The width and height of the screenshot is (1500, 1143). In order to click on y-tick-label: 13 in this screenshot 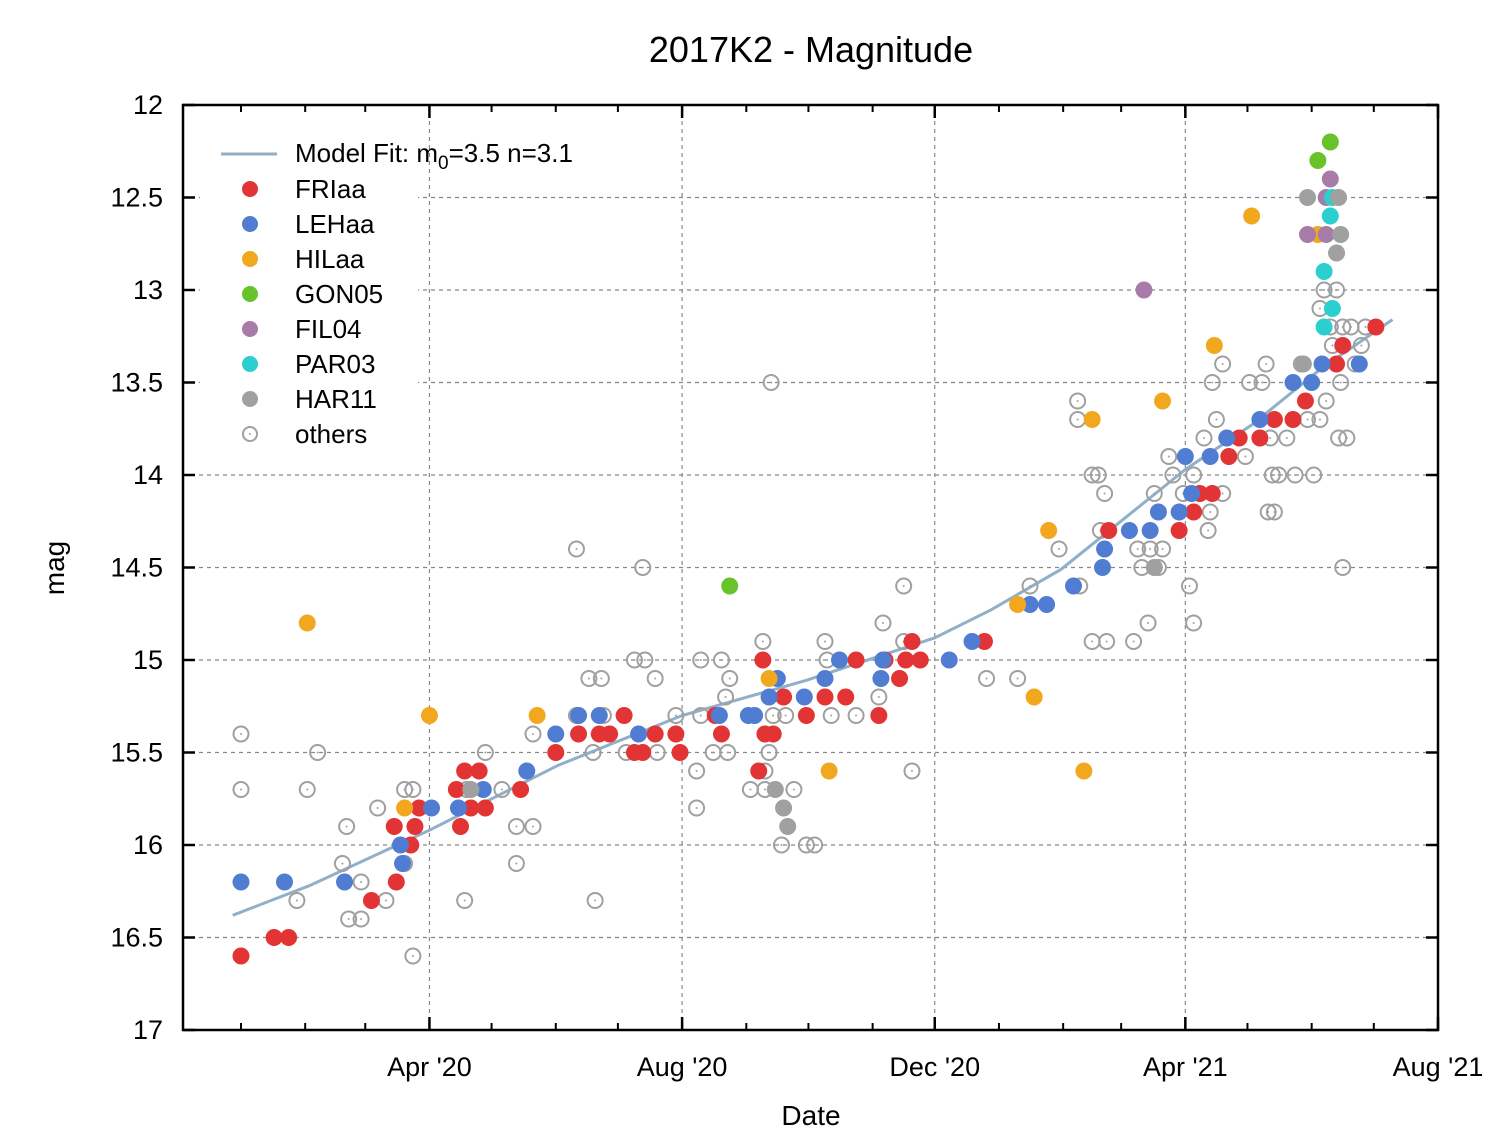, I will do `click(148, 290)`.